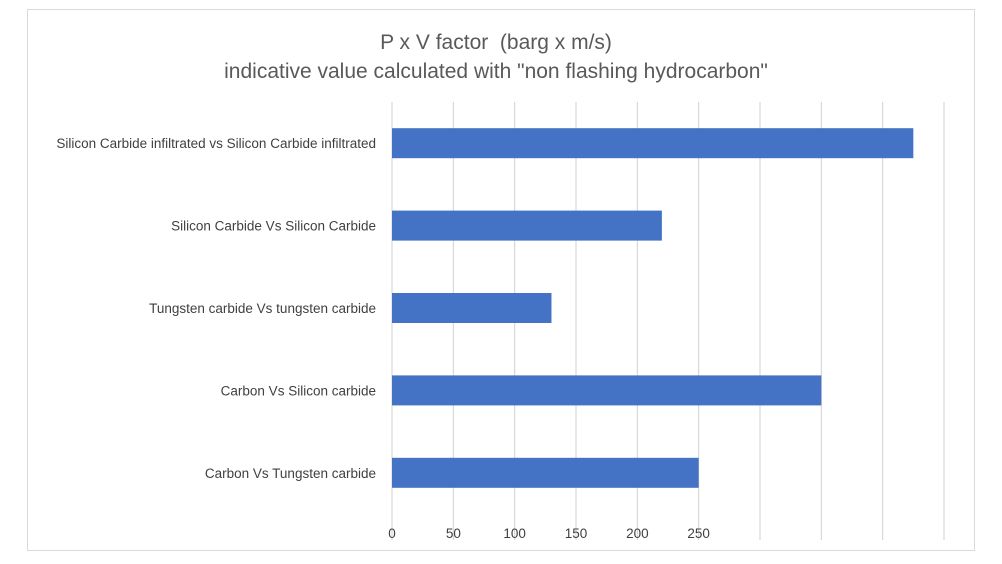 Image resolution: width=1002 pixels, height=564 pixels. What do you see at coordinates (514, 533) in the screenshot?
I see `x-tick-label-100: 100` at bounding box center [514, 533].